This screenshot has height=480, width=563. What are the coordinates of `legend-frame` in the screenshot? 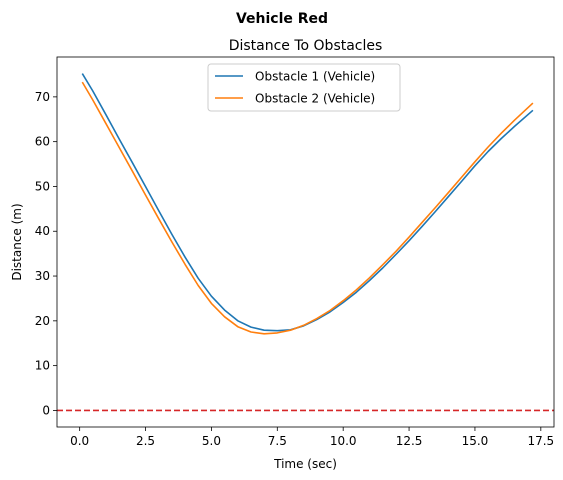 It's located at (304, 87).